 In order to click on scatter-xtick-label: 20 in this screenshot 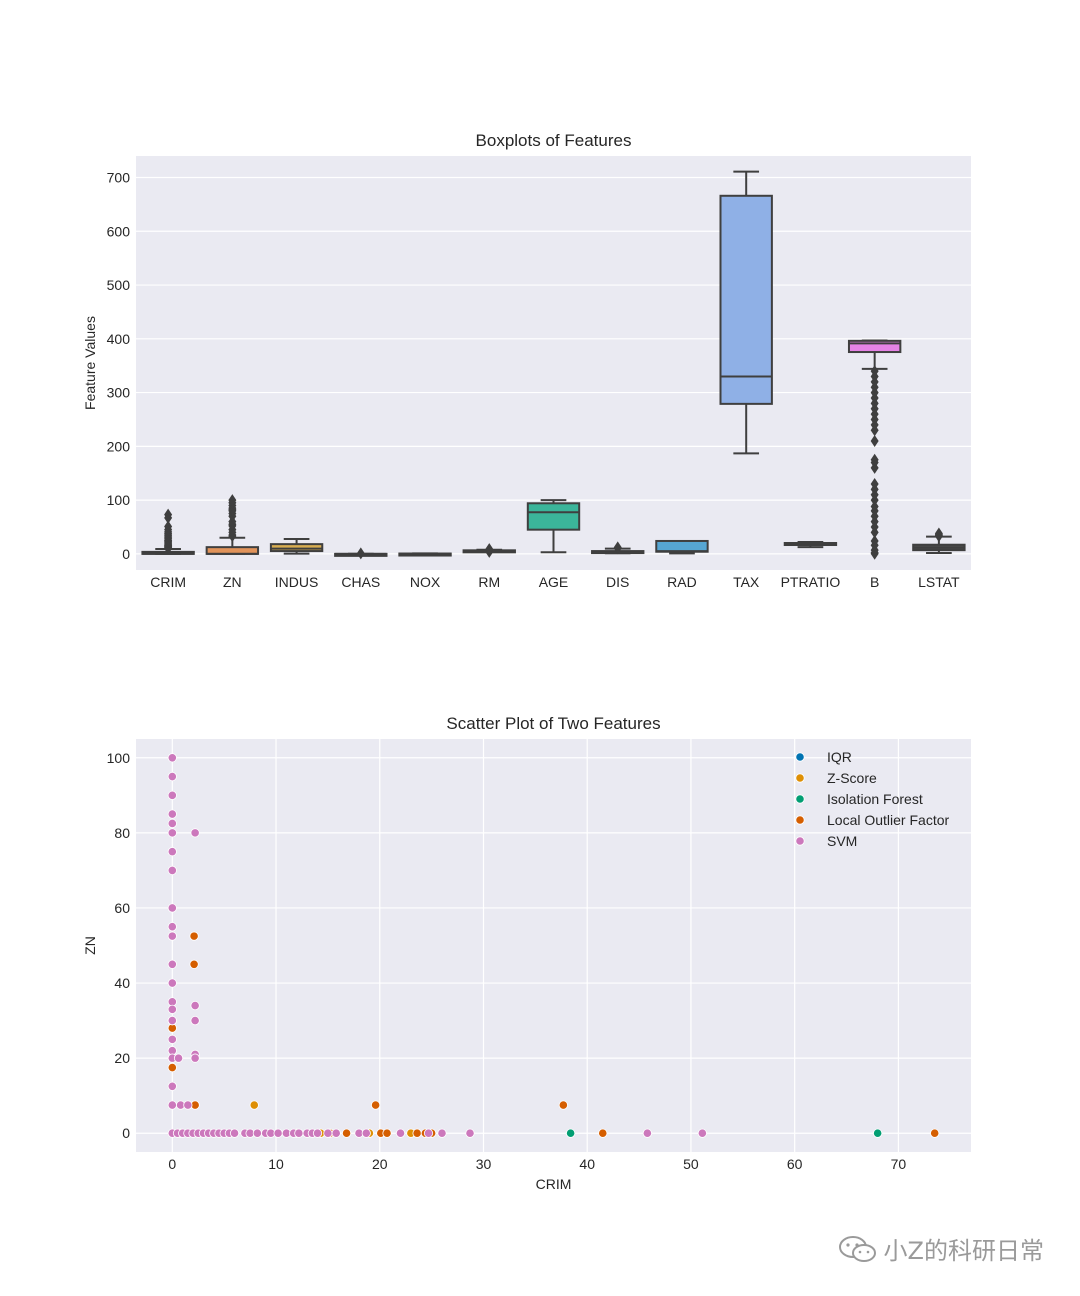, I will do `click(380, 1164)`.